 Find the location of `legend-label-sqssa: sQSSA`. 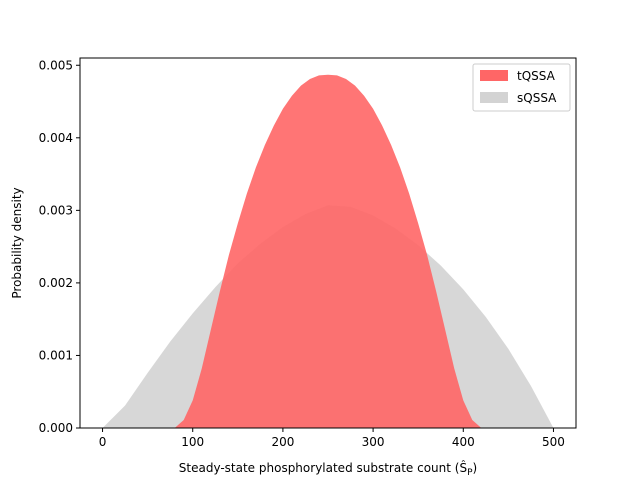

legend-label-sqssa: sQSSA is located at coordinates (537, 98).